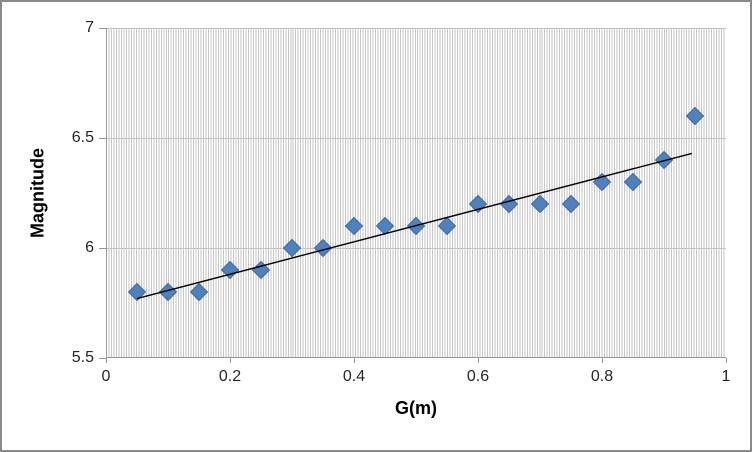 Image resolution: width=752 pixels, height=452 pixels. What do you see at coordinates (416, 357) in the screenshot?
I see `x-axis-line` at bounding box center [416, 357].